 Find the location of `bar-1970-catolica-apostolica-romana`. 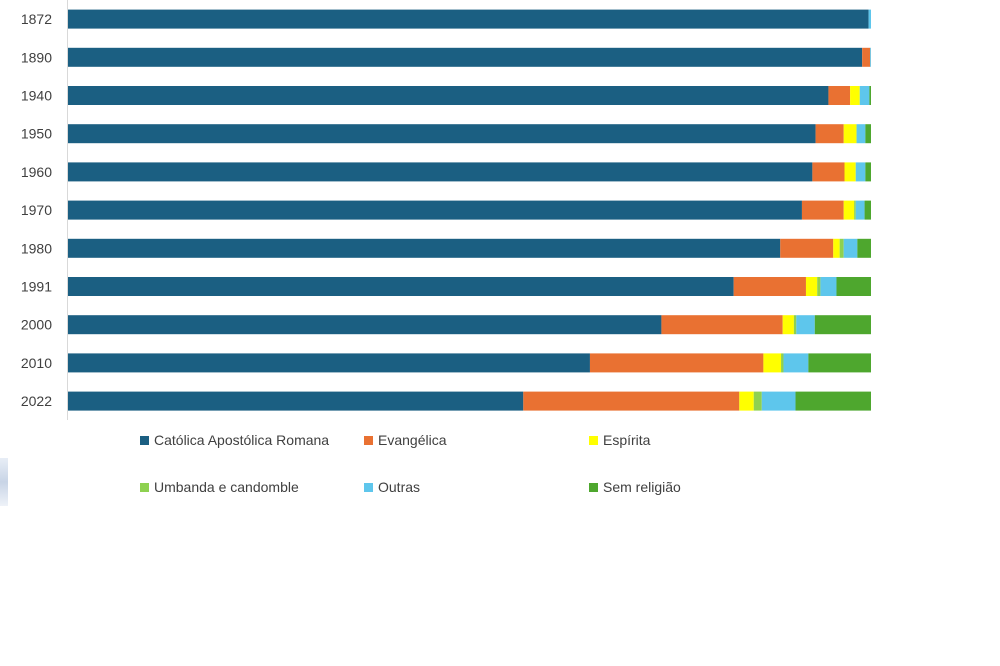

bar-1970-catolica-apostolica-romana is located at coordinates (435, 210).